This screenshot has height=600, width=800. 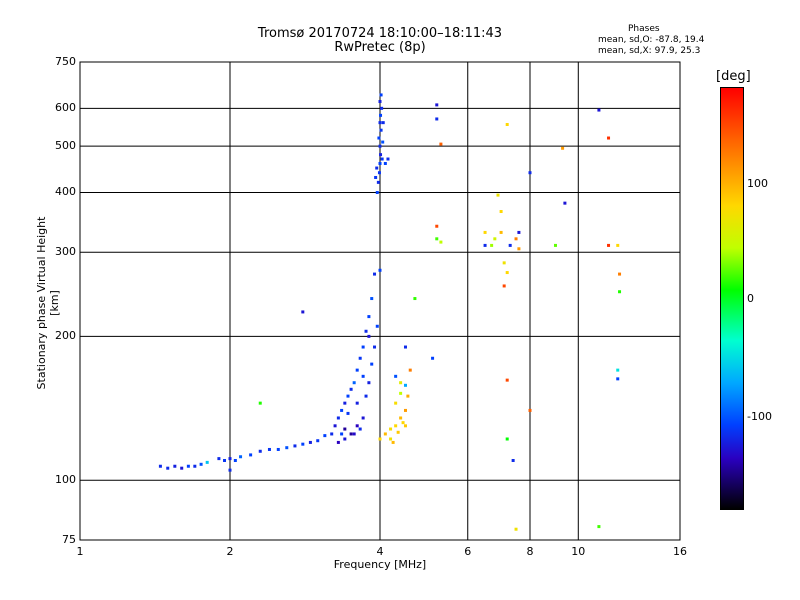 I want to click on y-tick-label: 75, so click(x=69, y=539).